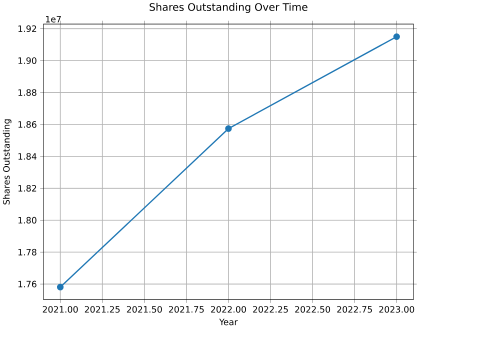 Image resolution: width=498 pixels, height=340 pixels. Describe the element at coordinates (27, 188) in the screenshot. I see `y-tick-label: 1.82` at that location.